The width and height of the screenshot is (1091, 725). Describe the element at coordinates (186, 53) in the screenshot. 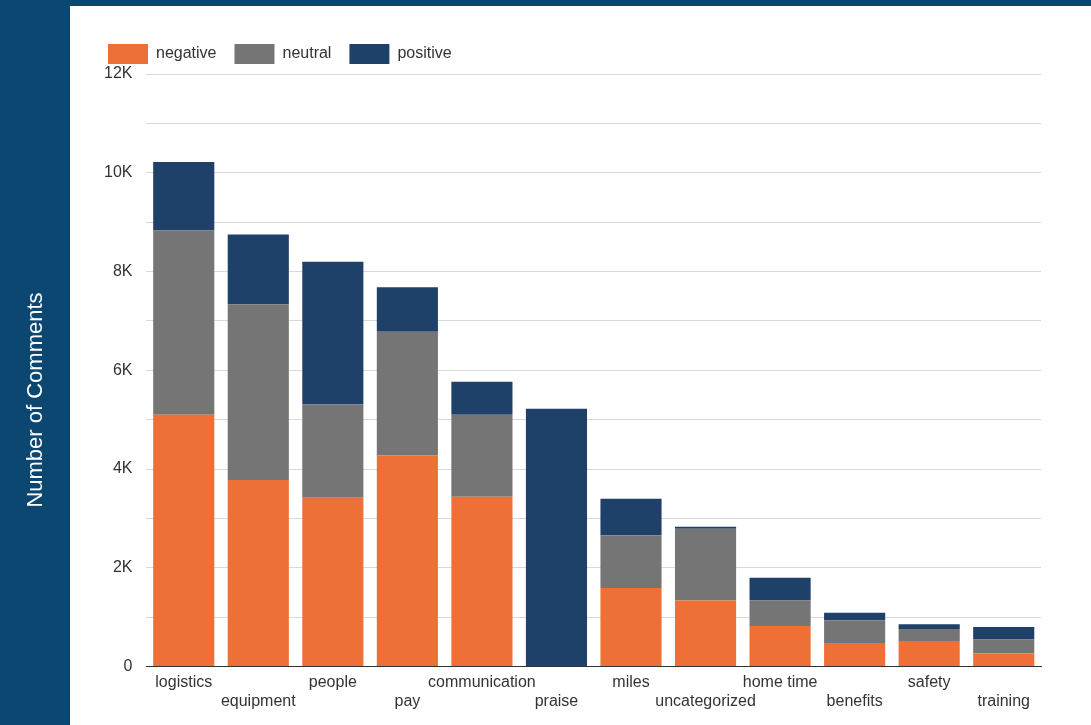

I see `legend-label: negative` at that location.